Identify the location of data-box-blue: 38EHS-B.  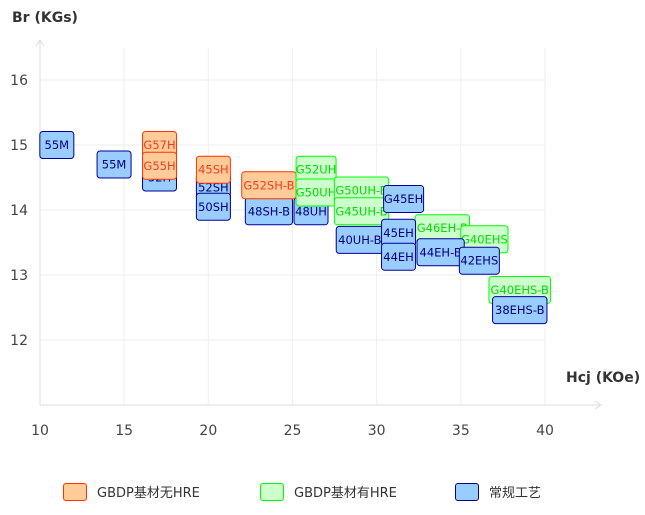
(520, 310).